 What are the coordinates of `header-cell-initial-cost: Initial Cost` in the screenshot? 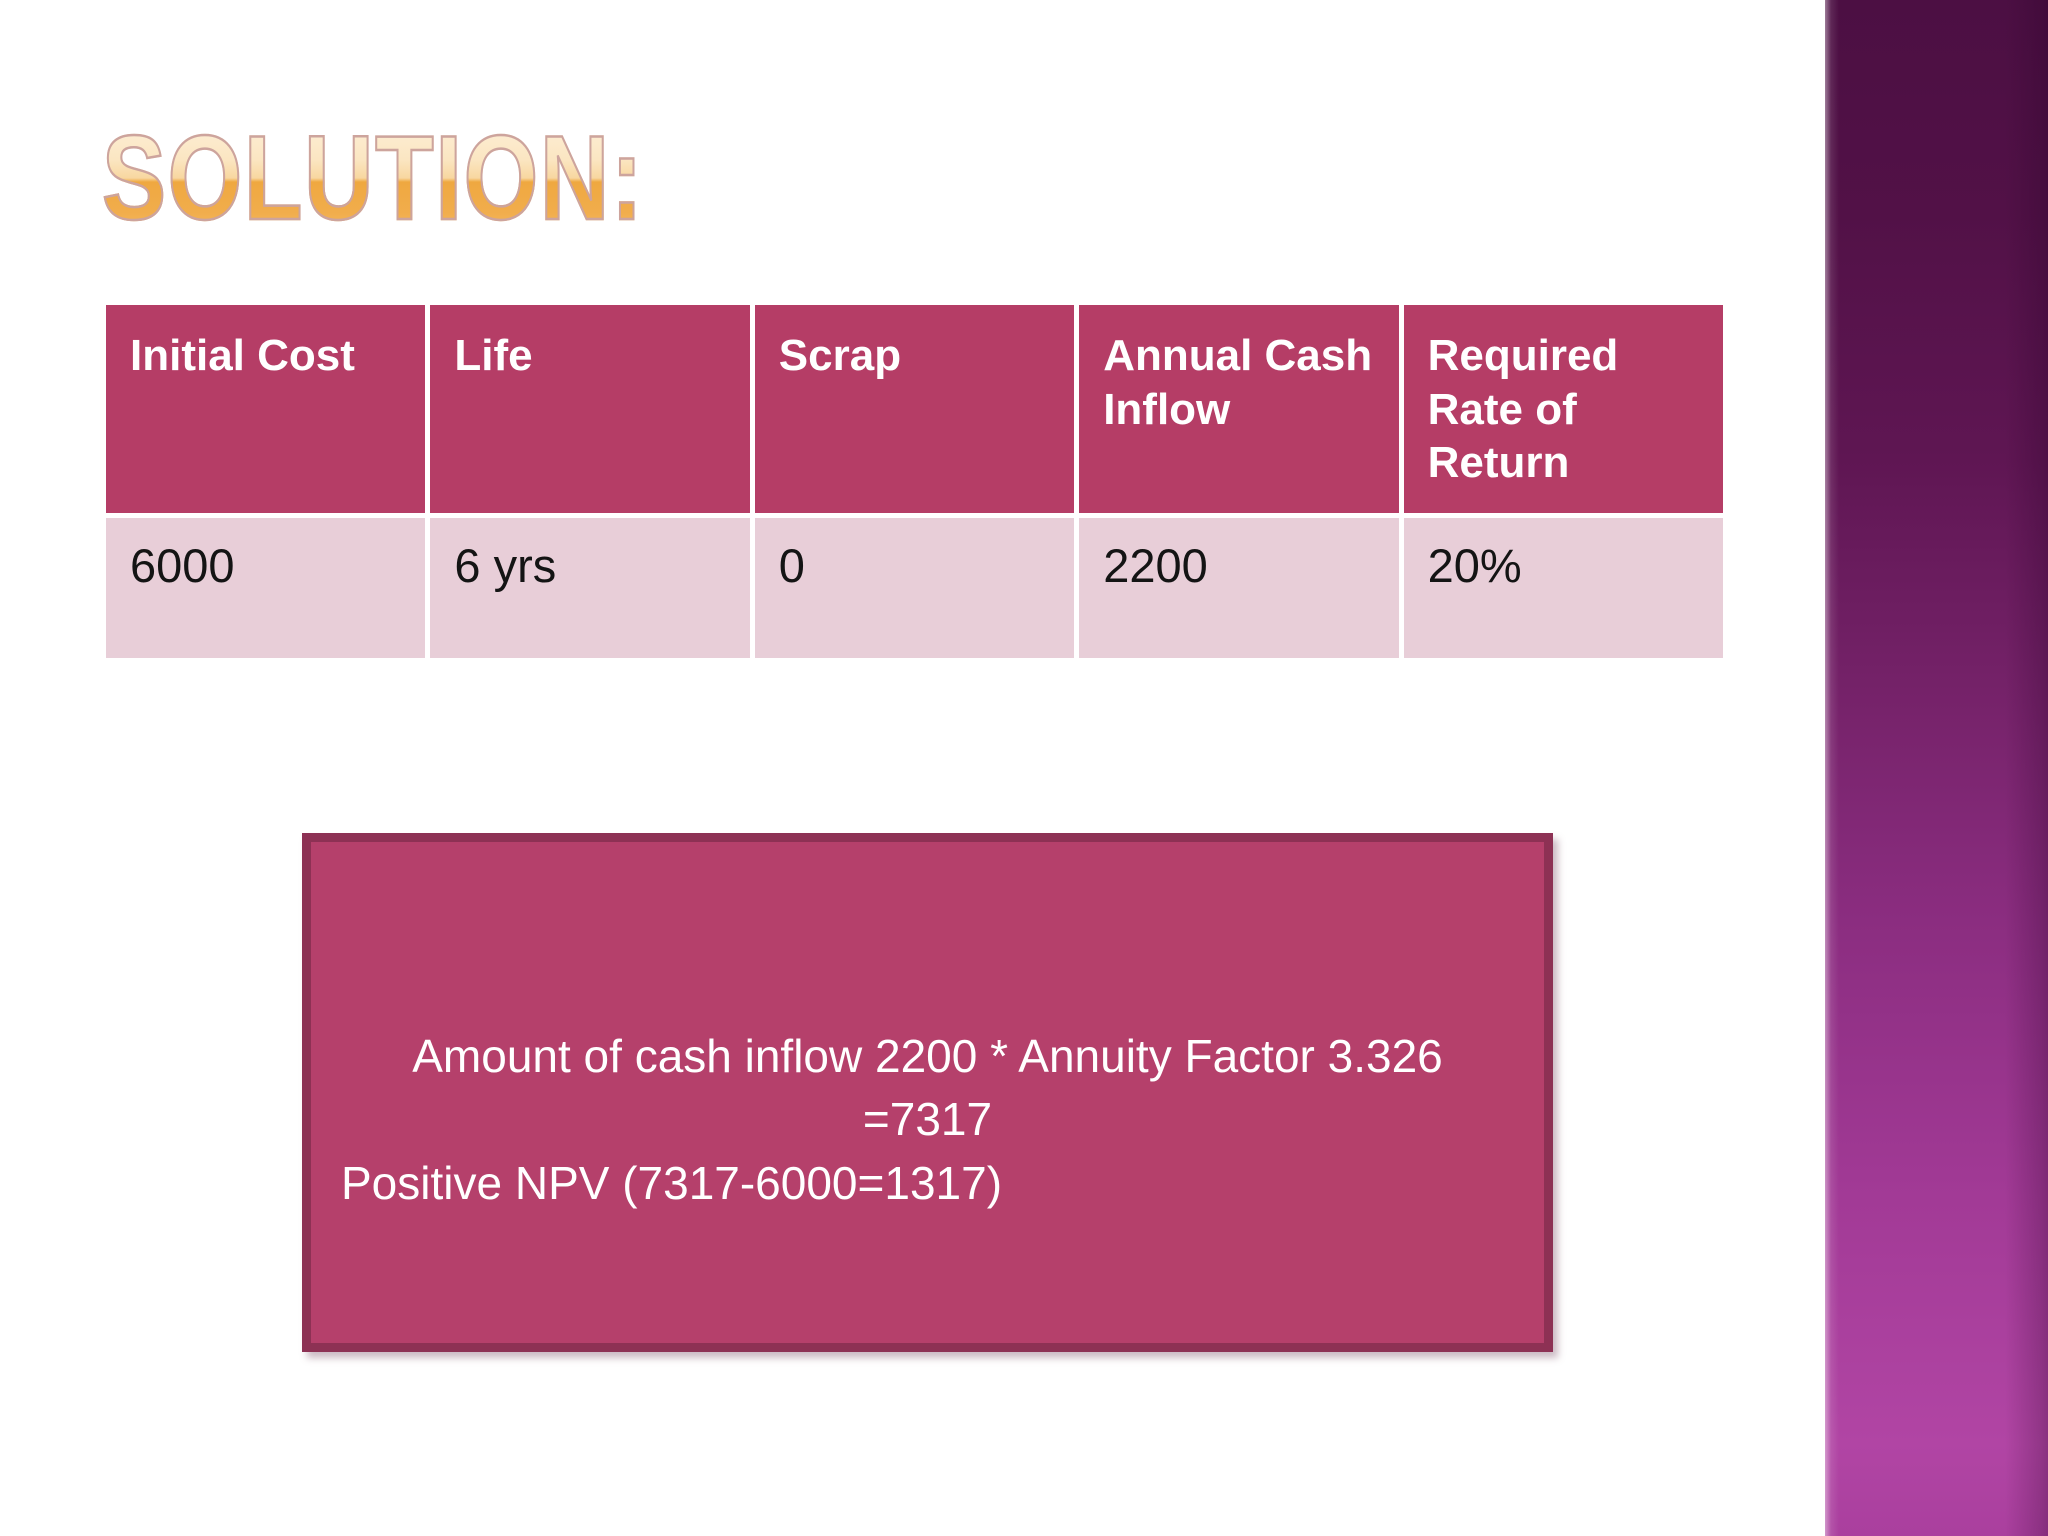 It's located at (266, 409).